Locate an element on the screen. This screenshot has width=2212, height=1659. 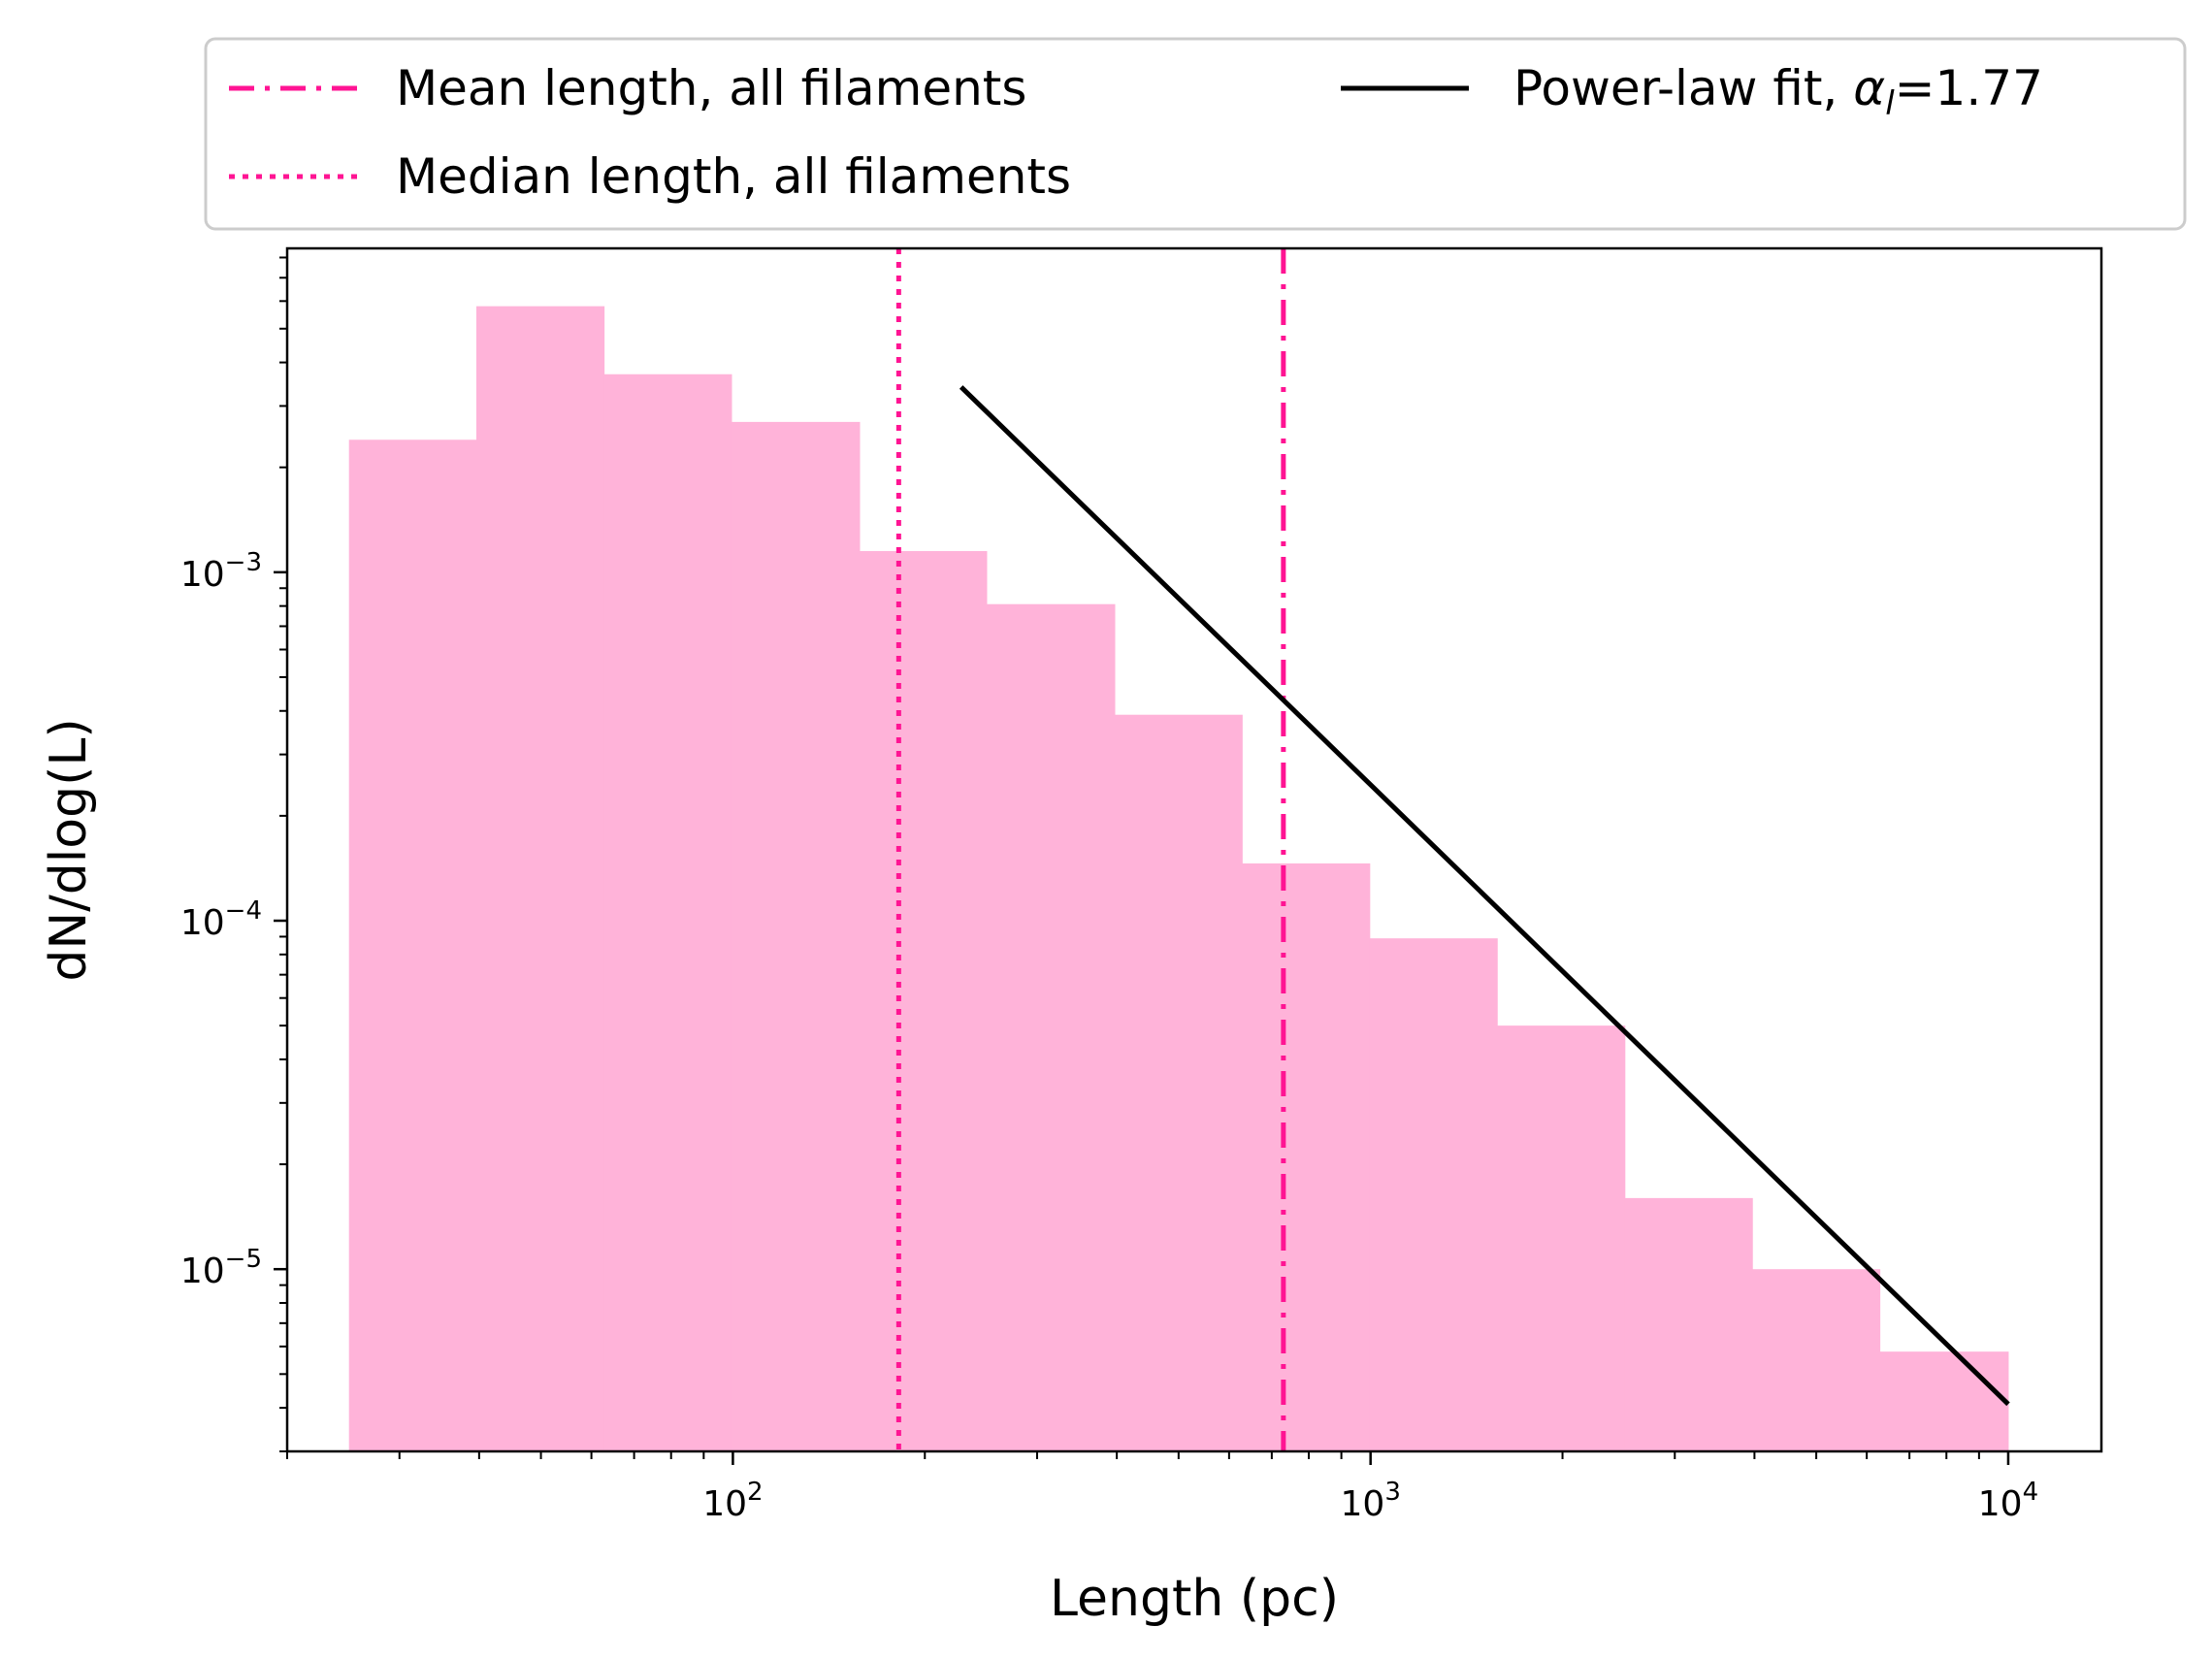
legend-fit-label: Power-law fit, αl=1.77 is located at coordinates (1778, 91).